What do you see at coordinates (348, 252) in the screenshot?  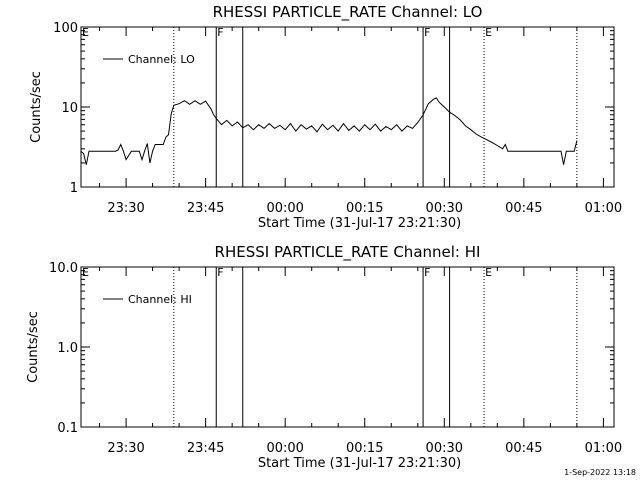 I see `chart-title: RHESSI PARTICLE_RATE Channel: HI` at bounding box center [348, 252].